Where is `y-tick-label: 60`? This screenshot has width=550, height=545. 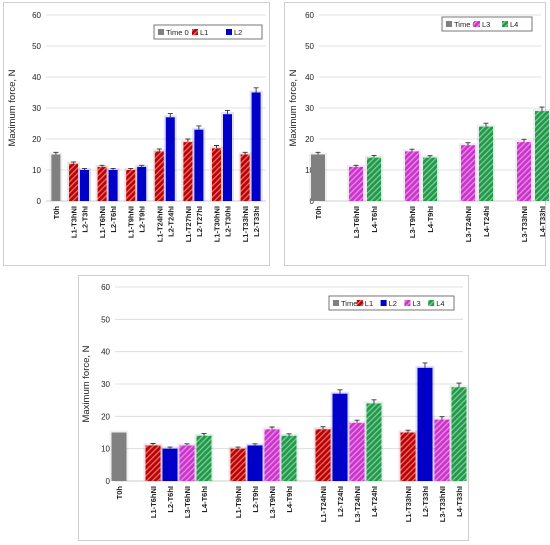
y-tick-label: 60 is located at coordinates (105, 287).